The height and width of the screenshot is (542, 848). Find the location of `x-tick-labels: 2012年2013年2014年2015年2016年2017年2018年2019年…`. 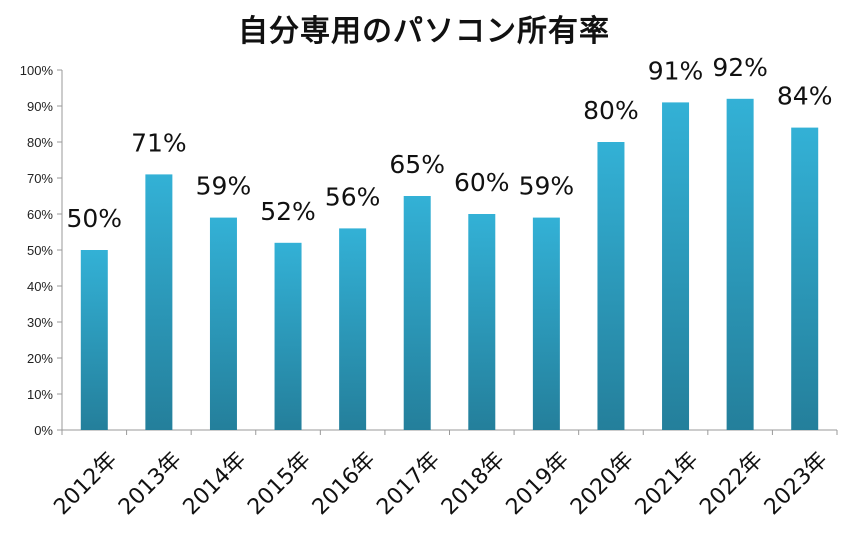

x-tick-labels: 2012年2013年2014年2015年2016年2017年2018年2019年… is located at coordinates (440, 483).